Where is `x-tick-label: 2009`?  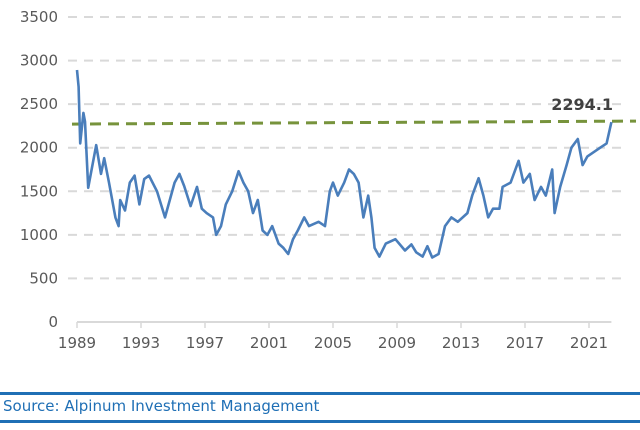
x-tick-label: 2009 is located at coordinates (397, 343).